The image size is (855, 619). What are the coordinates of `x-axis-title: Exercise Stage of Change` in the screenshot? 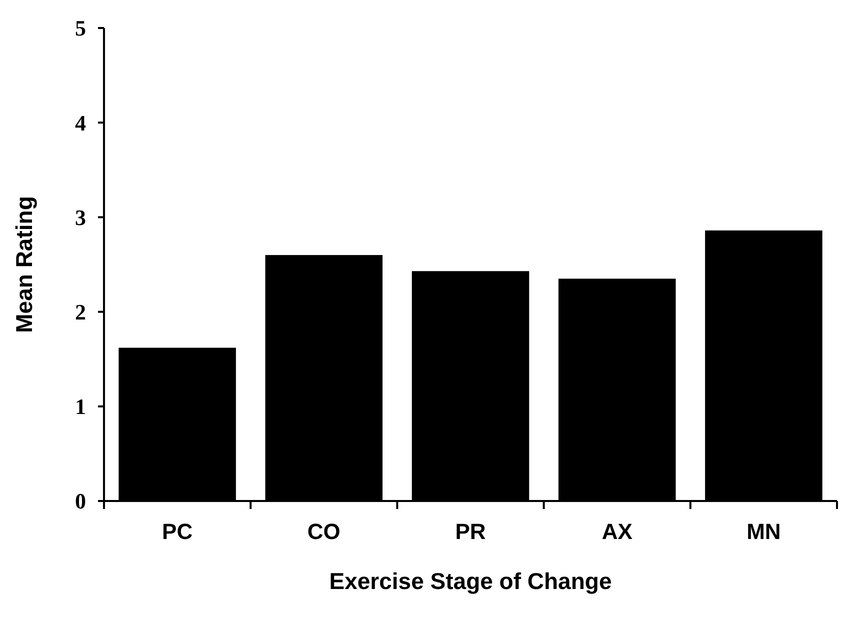 It's located at (470, 581).